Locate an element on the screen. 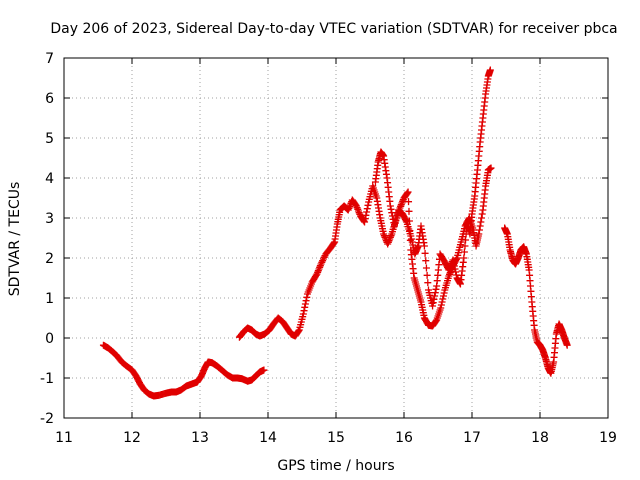 This screenshot has width=640, height=480. x-tick-label: 16 is located at coordinates (404, 438).